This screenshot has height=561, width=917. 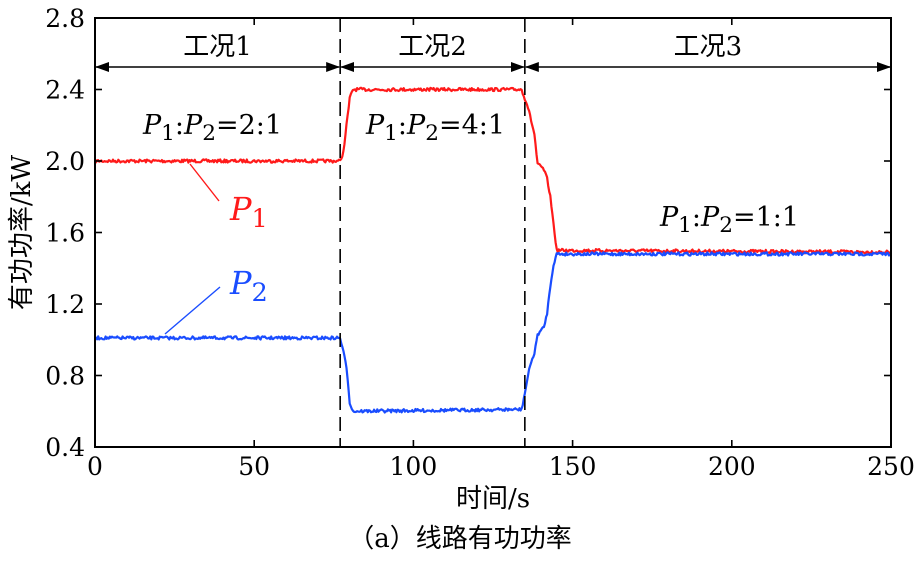 I want to click on region-label-2: 工况2, so click(x=432, y=47).